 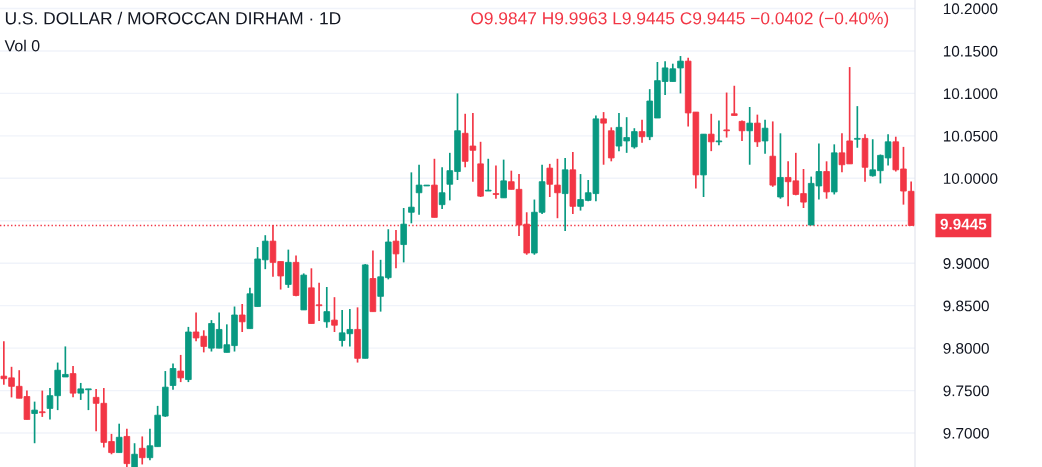 What do you see at coordinates (966, 433) in the screenshot?
I see `y-tick-label: 9.7000` at bounding box center [966, 433].